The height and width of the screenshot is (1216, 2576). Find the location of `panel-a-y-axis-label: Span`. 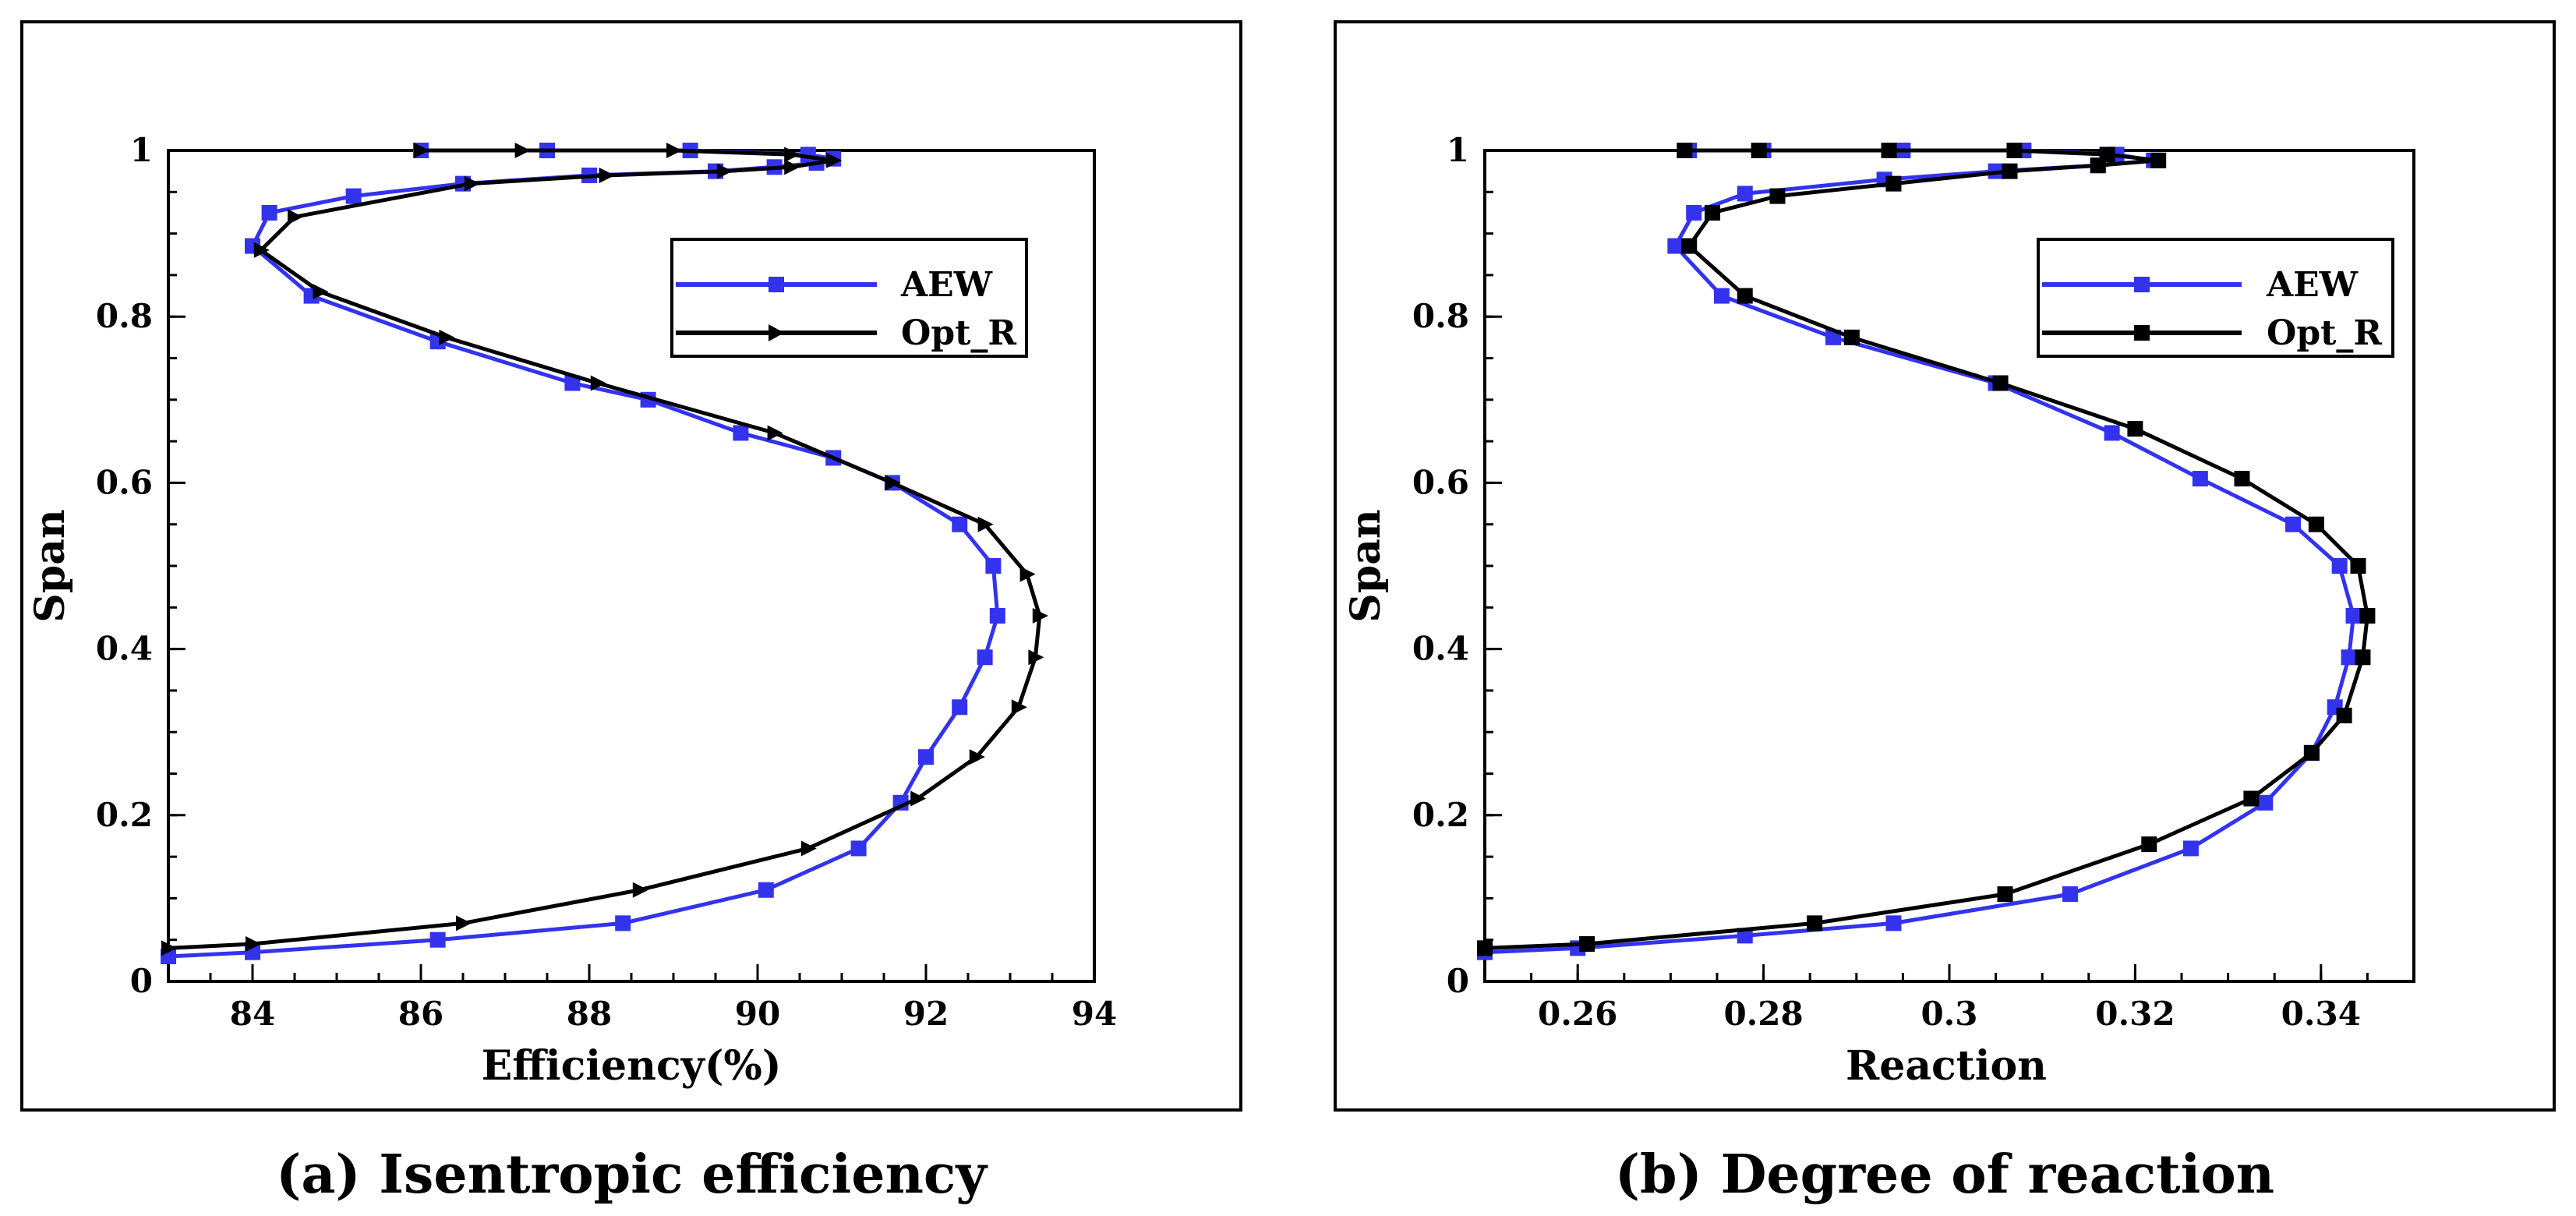

panel-a-y-axis-label: Span is located at coordinates (50, 565).